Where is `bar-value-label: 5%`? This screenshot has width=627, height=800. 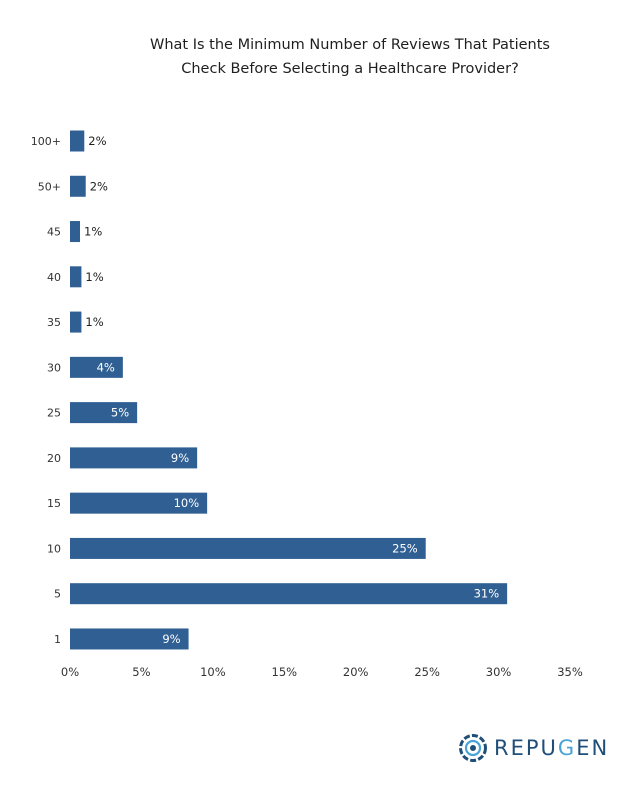 bar-value-label: 5% is located at coordinates (120, 413).